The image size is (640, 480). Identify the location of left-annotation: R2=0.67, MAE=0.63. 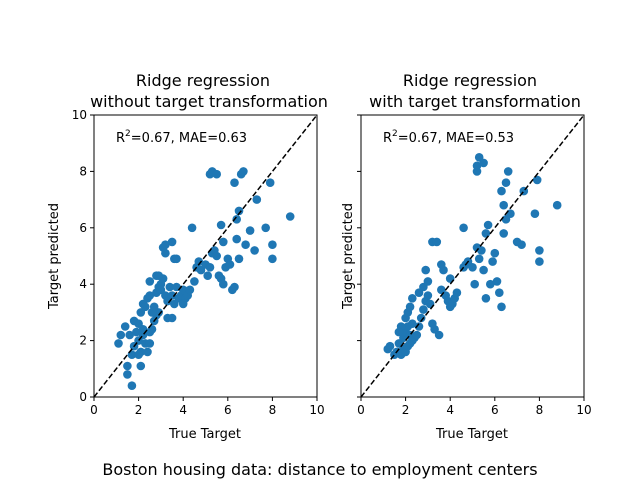
(181, 137).